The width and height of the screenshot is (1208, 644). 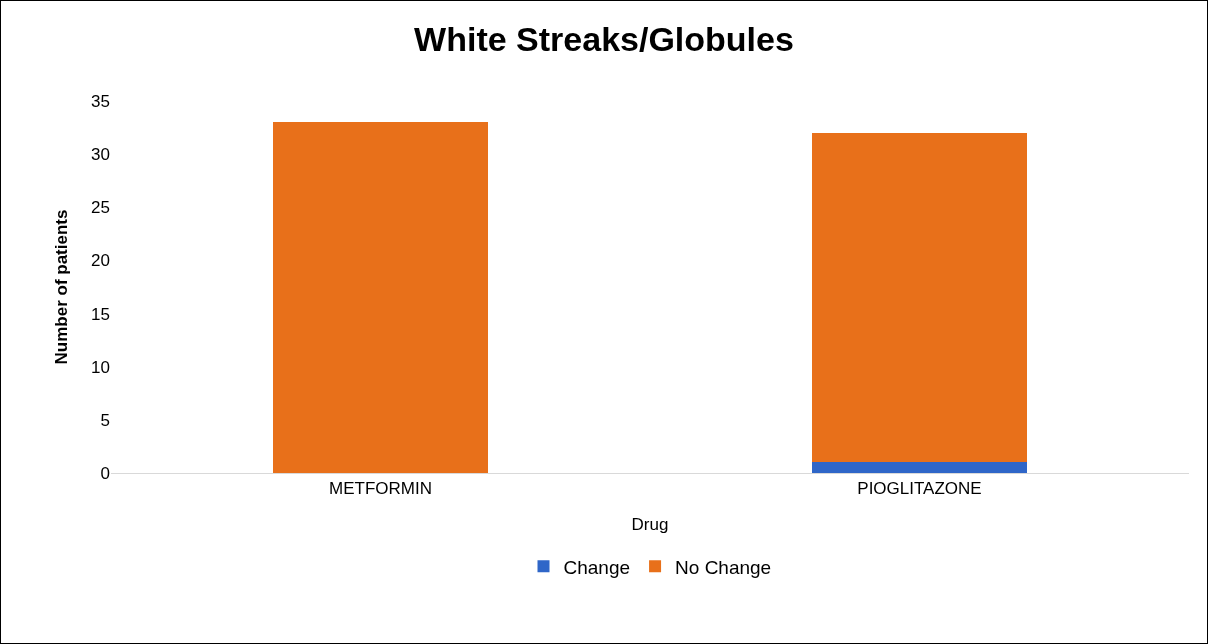 What do you see at coordinates (604, 39) in the screenshot?
I see `chart-title: White Streaks/Globules` at bounding box center [604, 39].